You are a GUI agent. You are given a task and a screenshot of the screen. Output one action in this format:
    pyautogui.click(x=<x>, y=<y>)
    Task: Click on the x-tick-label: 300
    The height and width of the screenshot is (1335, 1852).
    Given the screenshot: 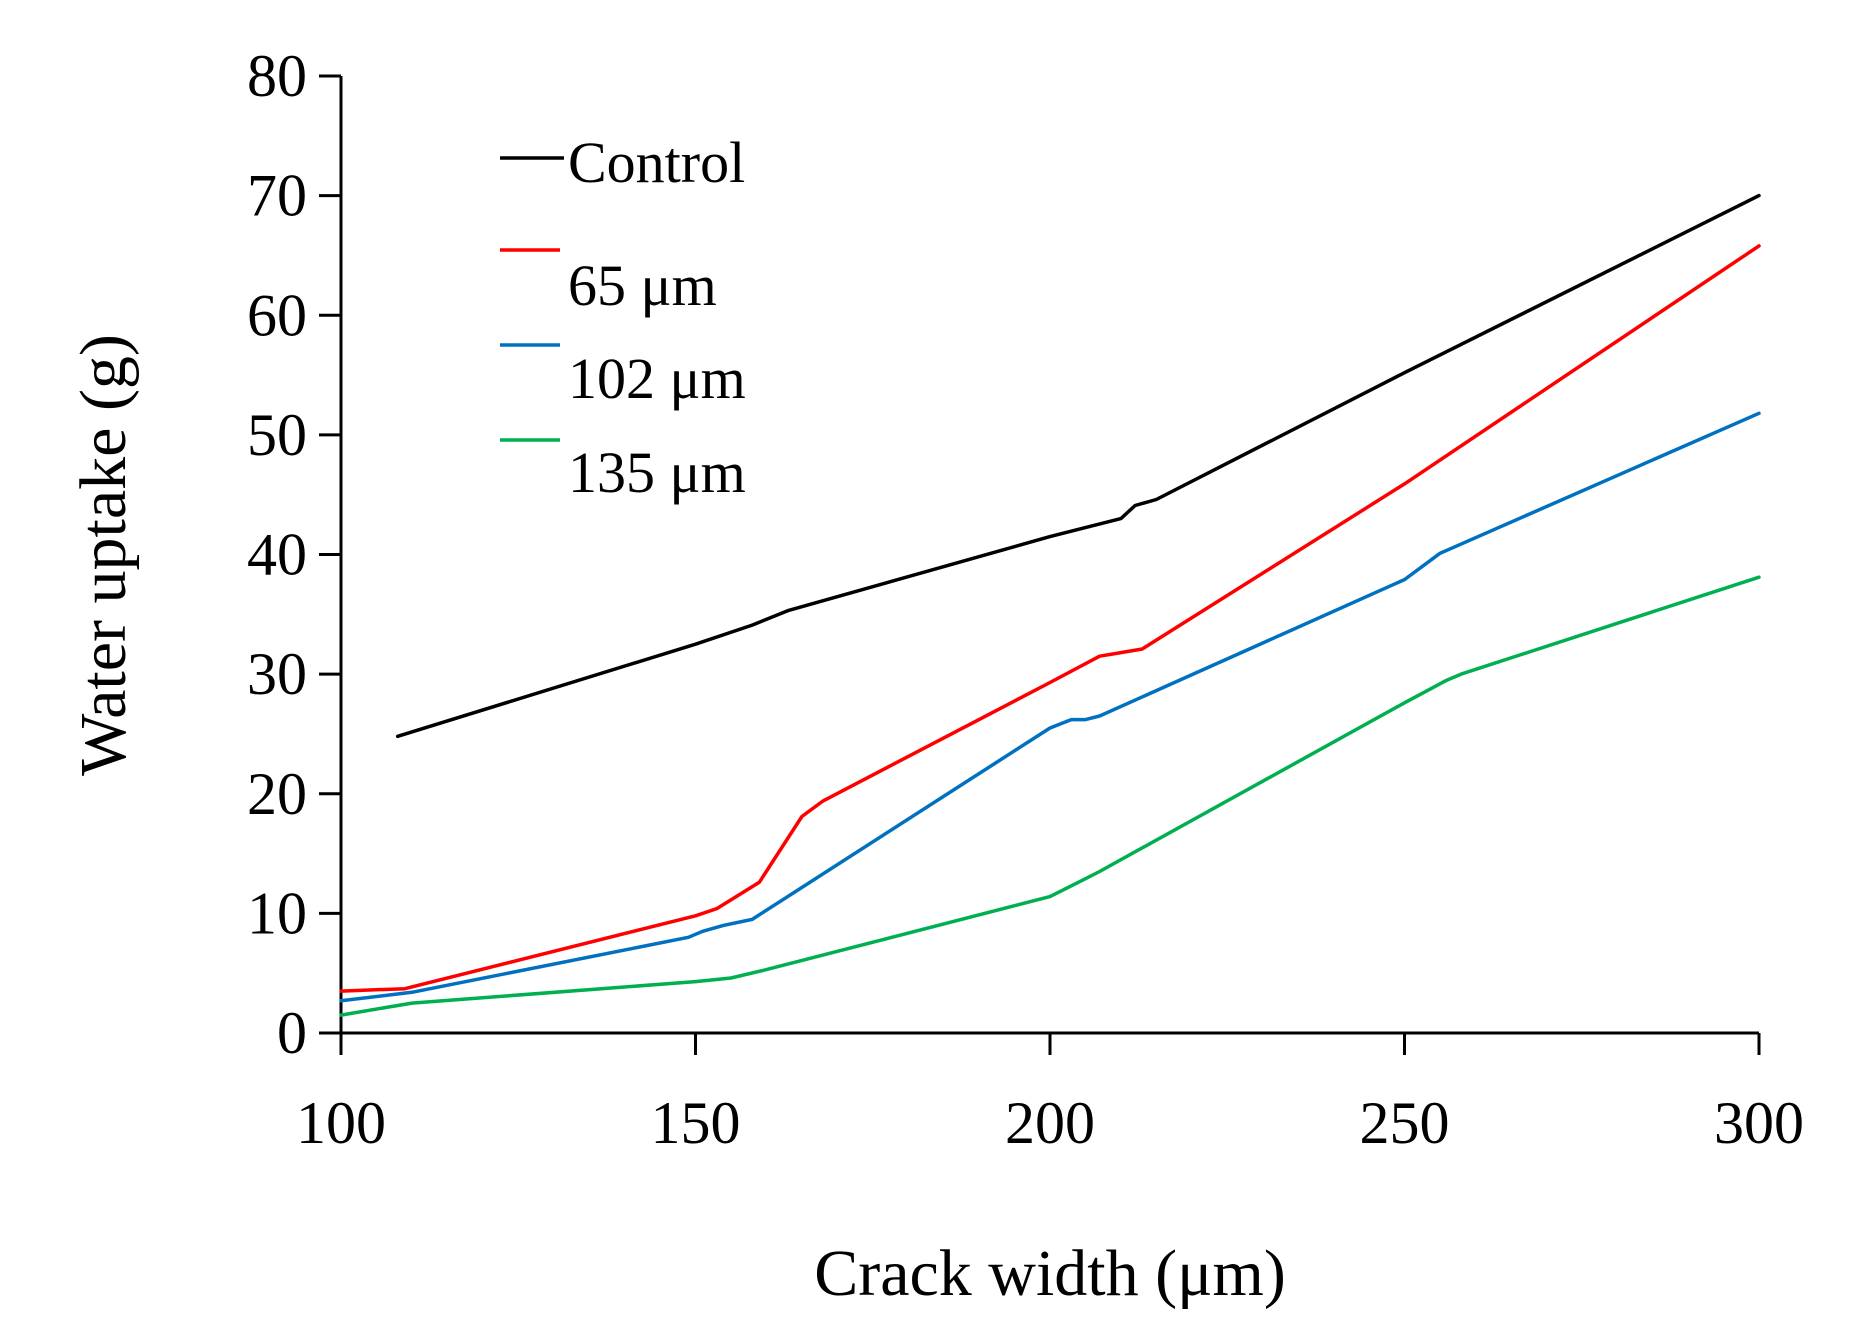 What is the action you would take?
    pyautogui.click(x=1759, y=1123)
    